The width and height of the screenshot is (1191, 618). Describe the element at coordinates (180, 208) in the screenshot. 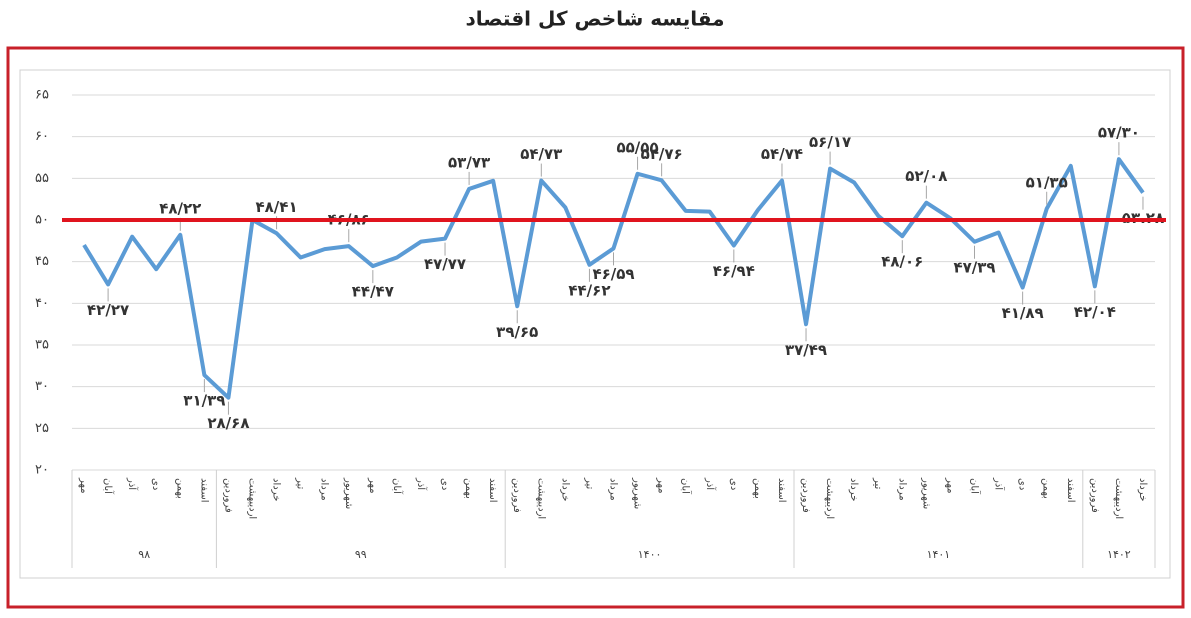

I see `value-label: ۴۸/۲۲` at that location.